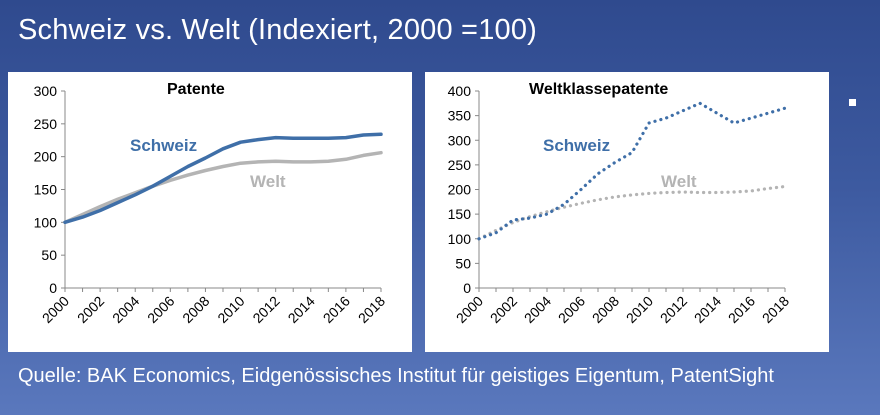  Describe the element at coordinates (278, 30) in the screenshot. I see `slide-title: Schweiz vs. Welt (Indexiert, 2000 =100)` at that location.